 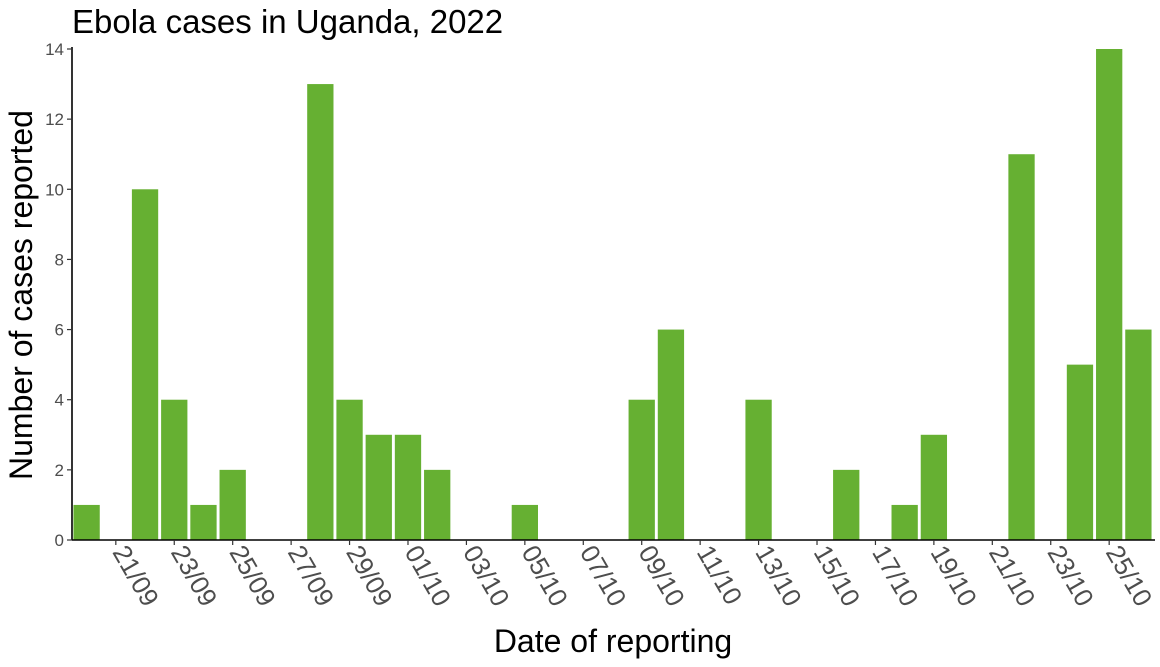 What do you see at coordinates (1129, 575) in the screenshot?
I see `x-tick-label: 25/10` at bounding box center [1129, 575].